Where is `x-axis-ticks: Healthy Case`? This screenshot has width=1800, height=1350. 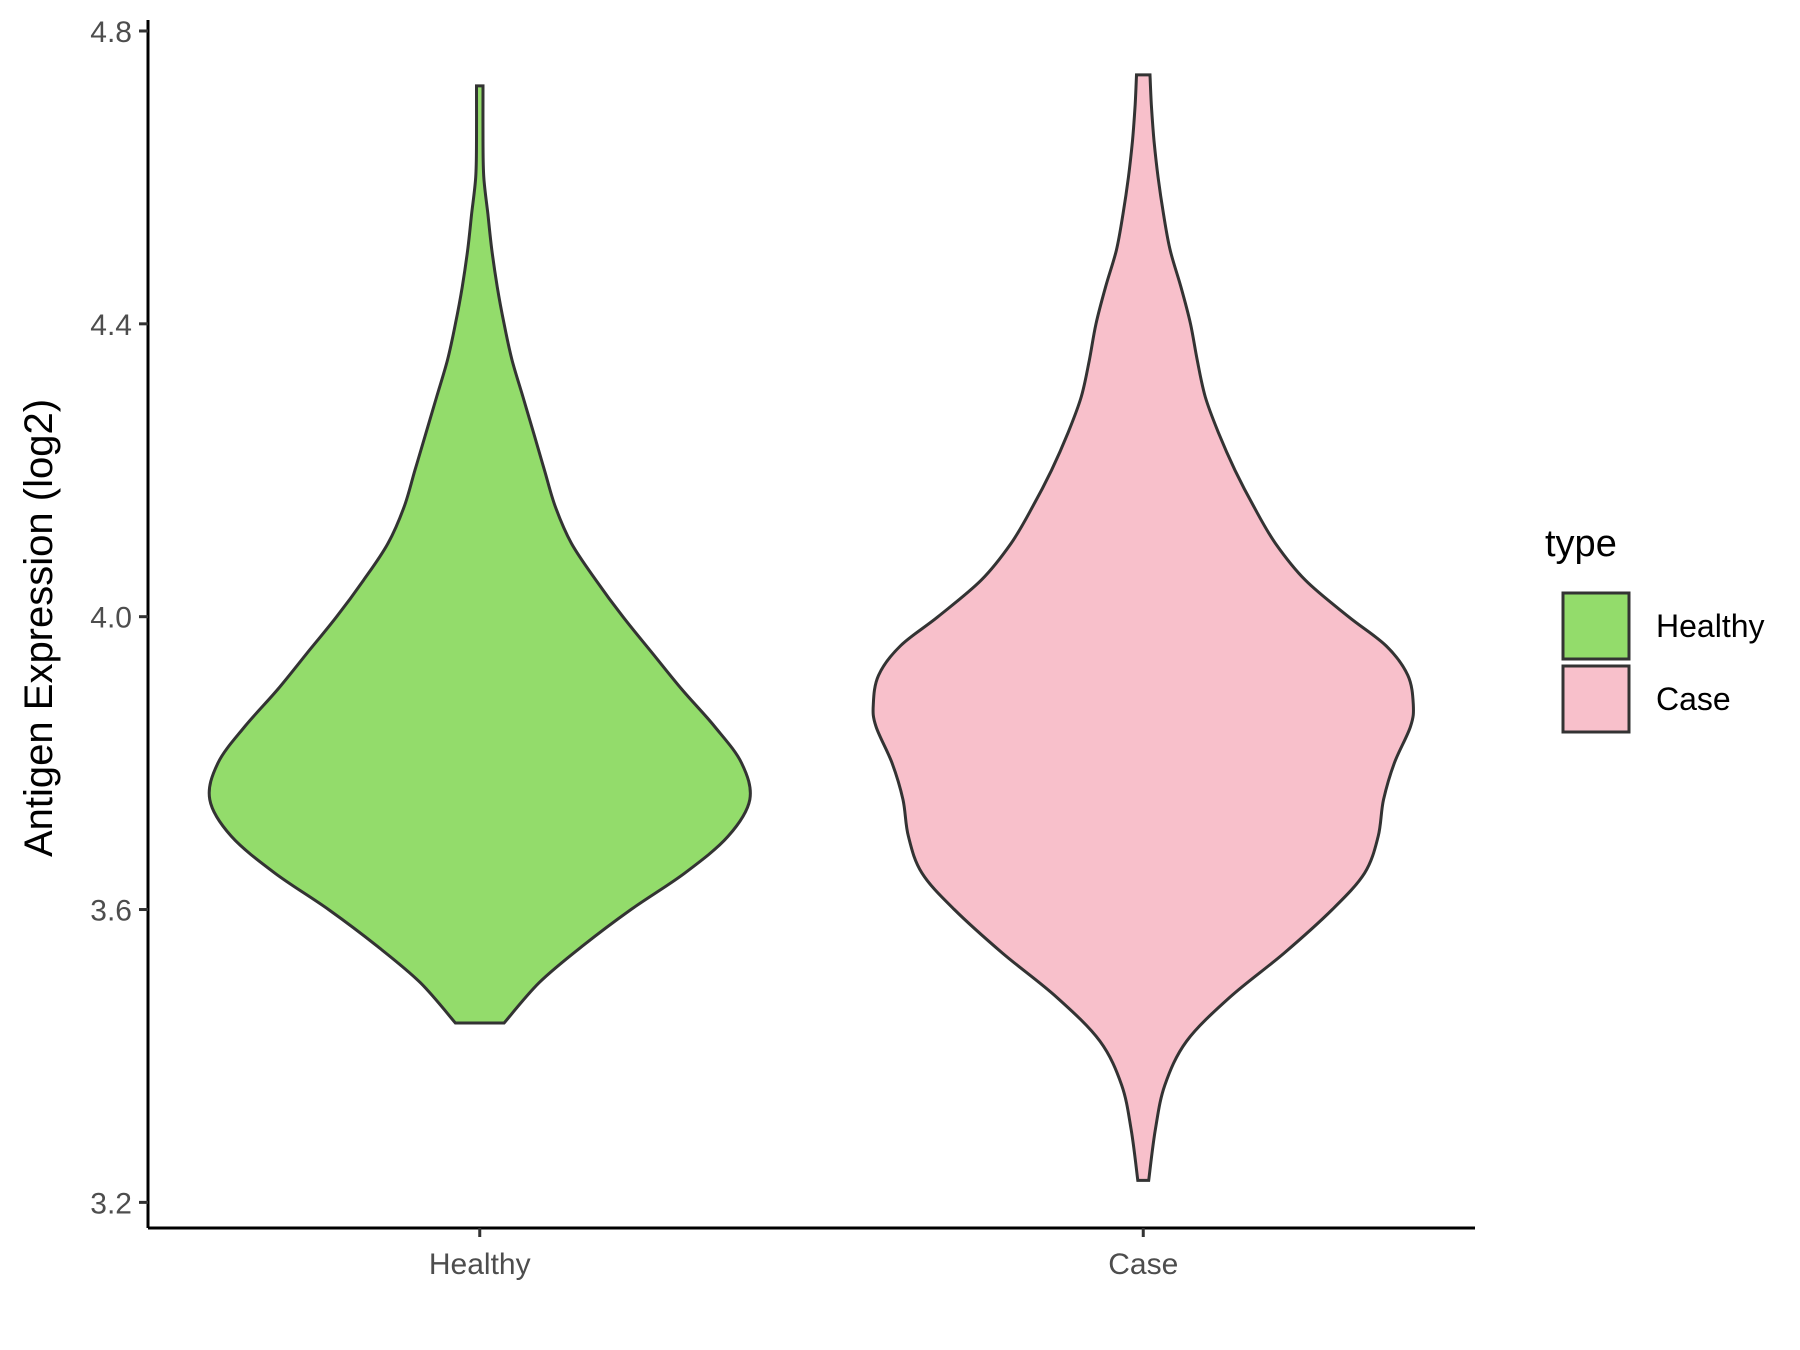 x-axis-ticks: Healthy Case is located at coordinates (803, 1254).